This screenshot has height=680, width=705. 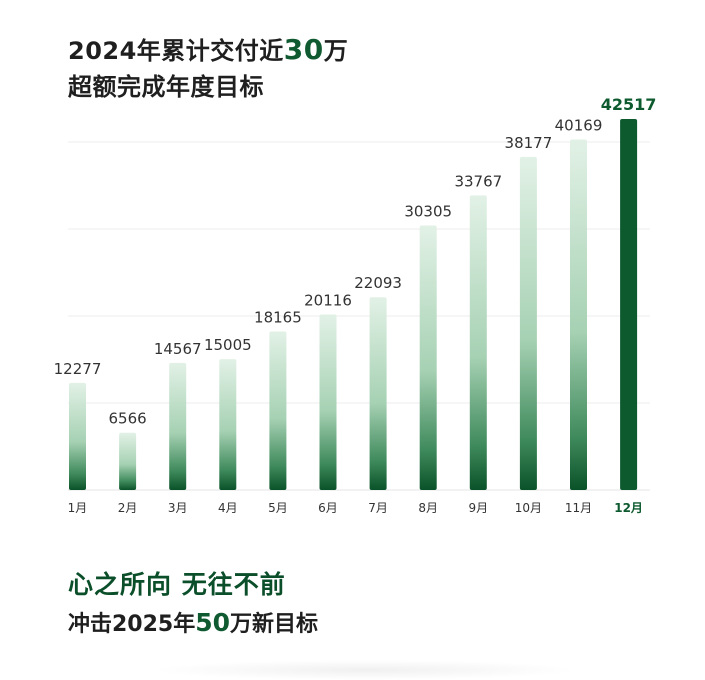 What do you see at coordinates (176, 51) in the screenshot?
I see `headline-prefix: 2024年累计交付近` at bounding box center [176, 51].